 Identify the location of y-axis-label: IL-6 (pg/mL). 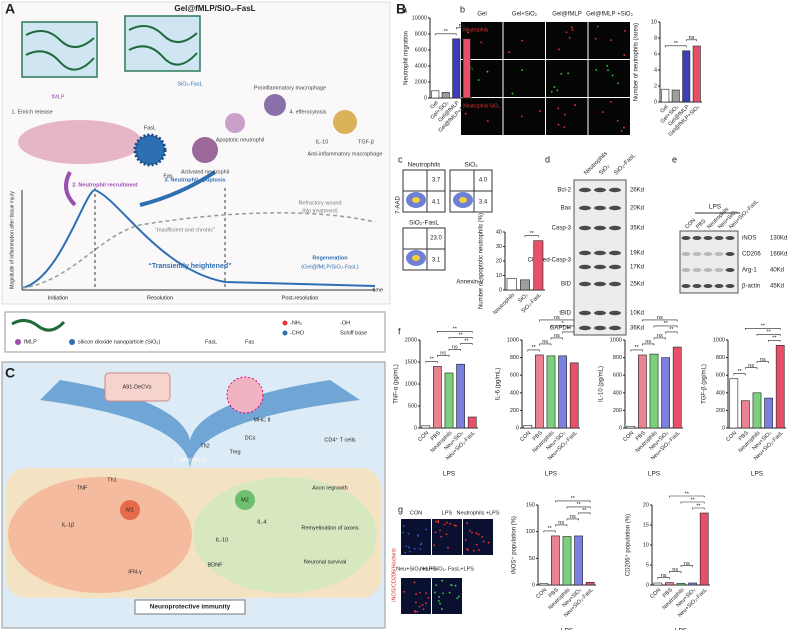
(499, 384).